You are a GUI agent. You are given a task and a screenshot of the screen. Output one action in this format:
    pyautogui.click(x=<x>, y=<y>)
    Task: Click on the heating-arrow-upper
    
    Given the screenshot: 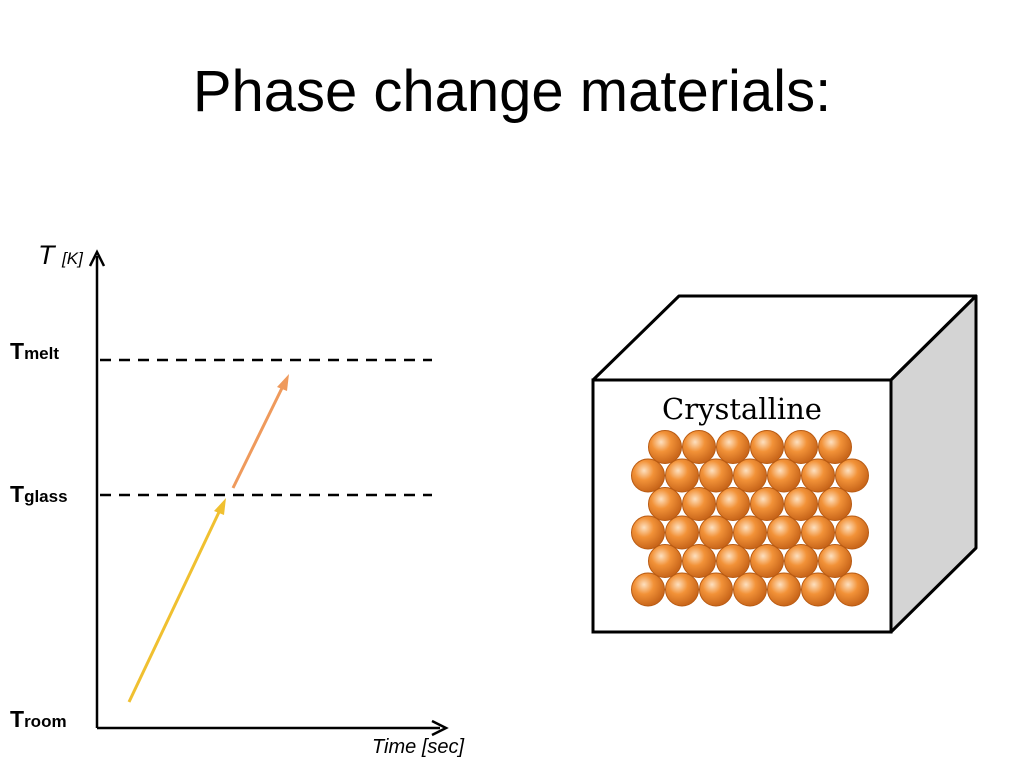 What is the action you would take?
    pyautogui.click(x=258, y=437)
    